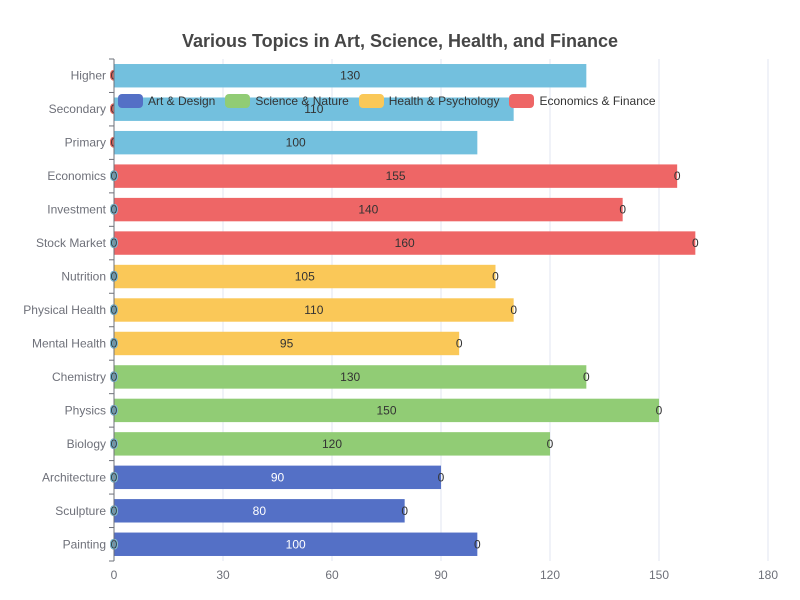 This screenshot has height=600, width=800. I want to click on legend-item-economics-finance: Economics & Finance, so click(582, 101).